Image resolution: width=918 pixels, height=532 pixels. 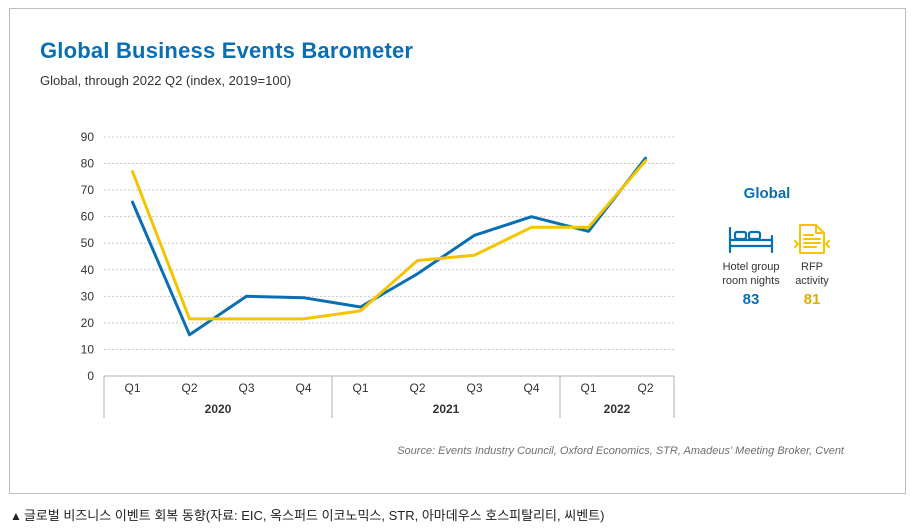 I want to click on document-icon, so click(x=812, y=239).